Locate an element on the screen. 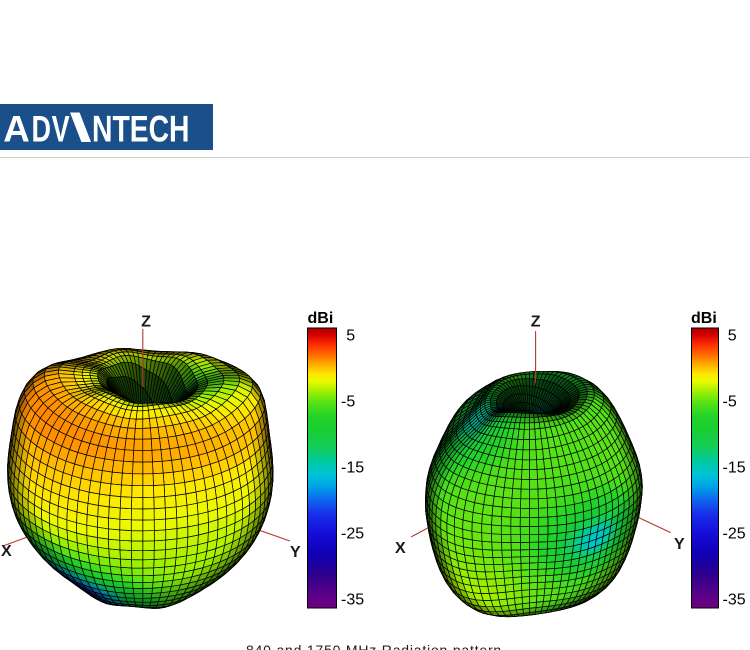 This screenshot has height=650, width=750. svg-text: DV is located at coordinates (51, 128).